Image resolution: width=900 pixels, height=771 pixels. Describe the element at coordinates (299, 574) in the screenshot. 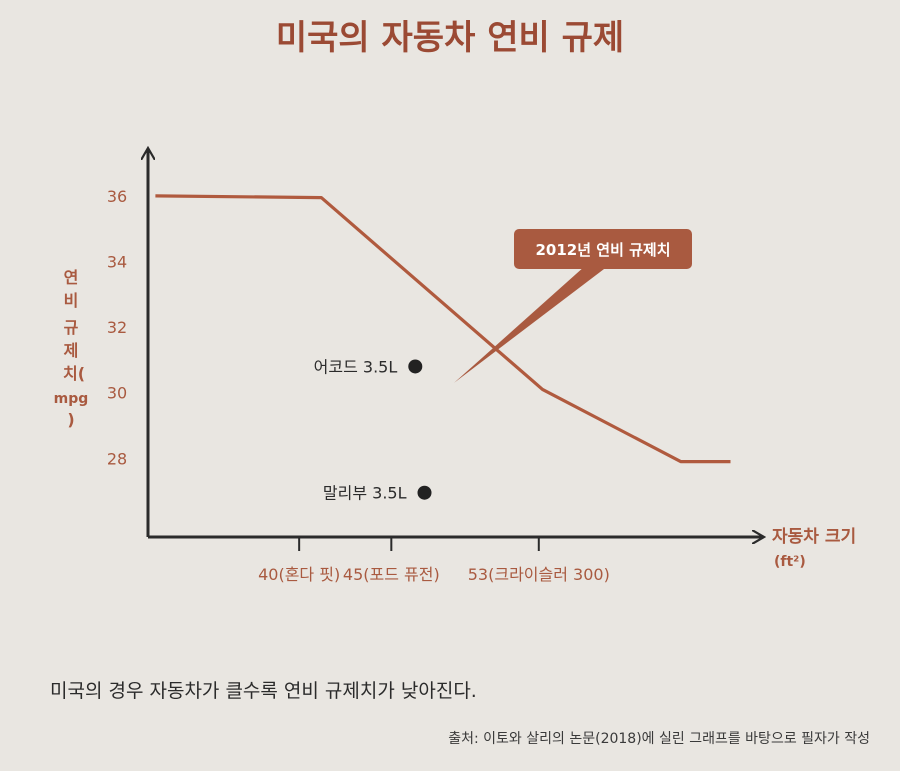

I see `x-tick-label: 40(혼다 핏)` at that location.